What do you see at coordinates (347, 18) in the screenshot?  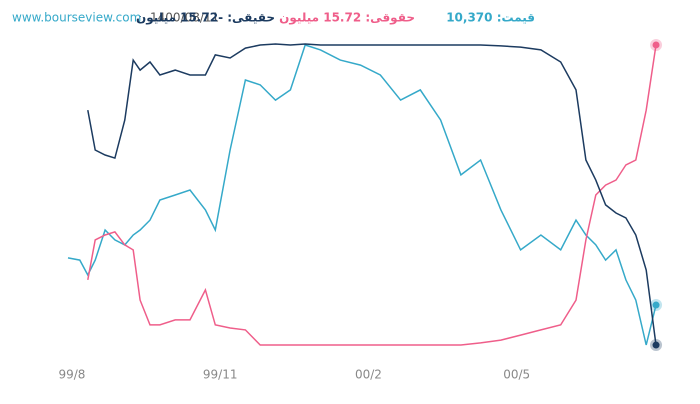 I see `legend-entry: حقوقی: 15.72 میلیون` at bounding box center [347, 18].